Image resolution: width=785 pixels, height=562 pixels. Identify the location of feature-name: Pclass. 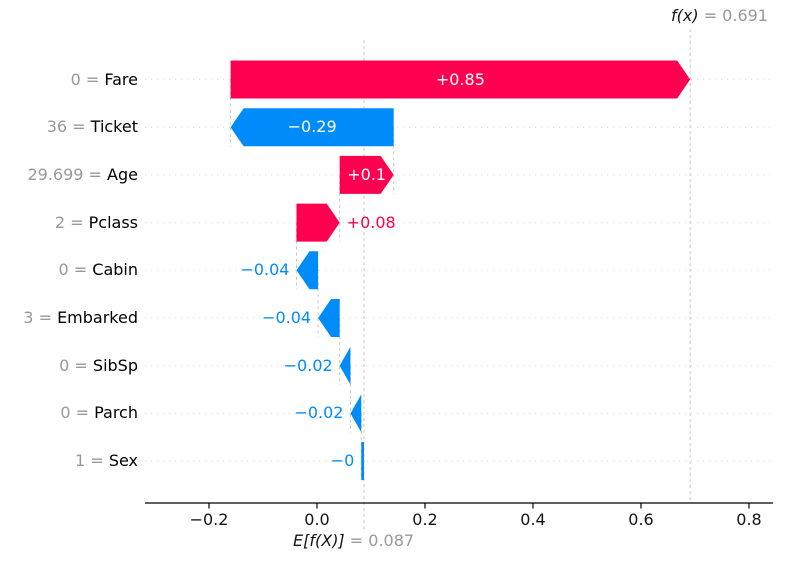
(113, 222).